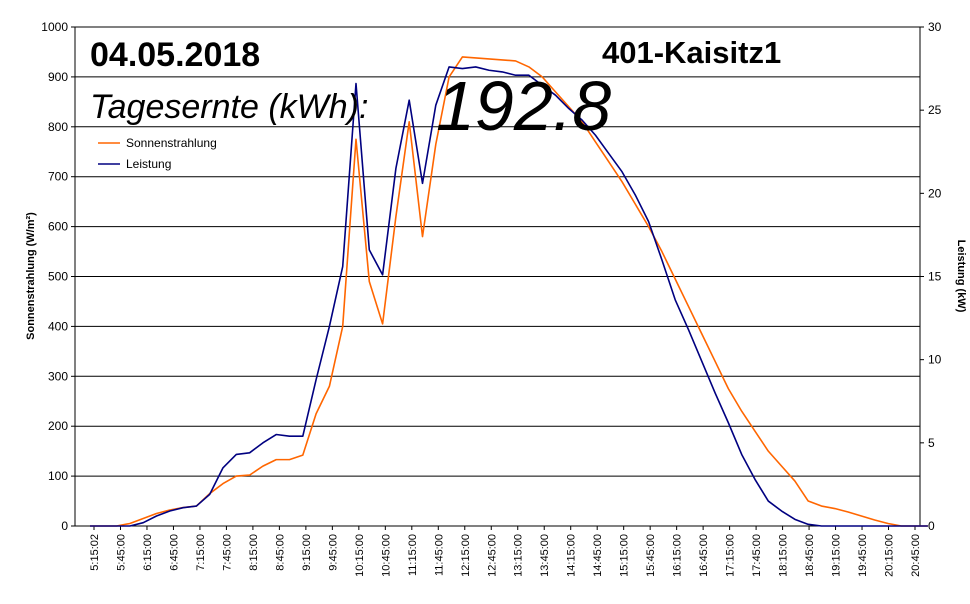 This screenshot has width=970, height=604. What do you see at coordinates (691, 52) in the screenshot?
I see `station-name: 401-Kaisitz1` at bounding box center [691, 52].